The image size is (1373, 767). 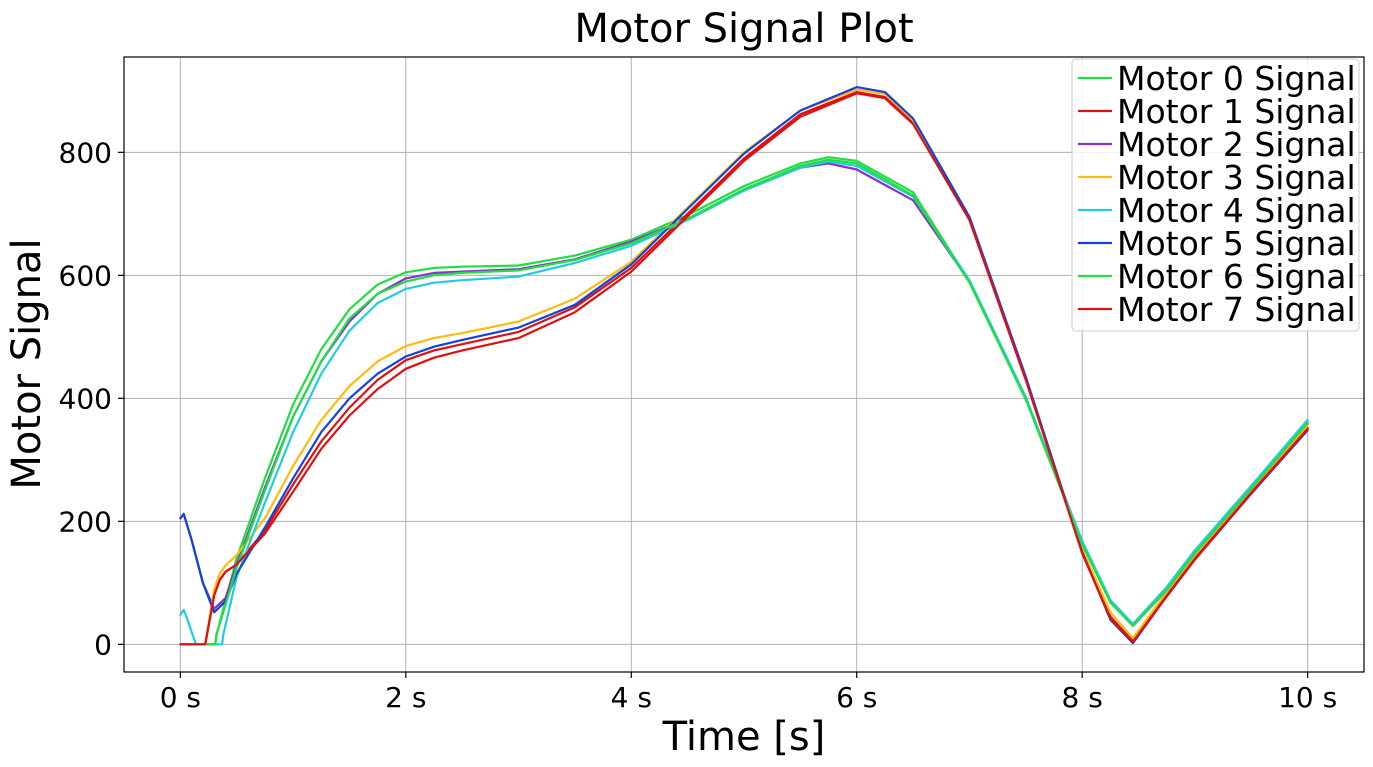 I want to click on legend-label: Motor 7 Signal, so click(x=1236, y=309).